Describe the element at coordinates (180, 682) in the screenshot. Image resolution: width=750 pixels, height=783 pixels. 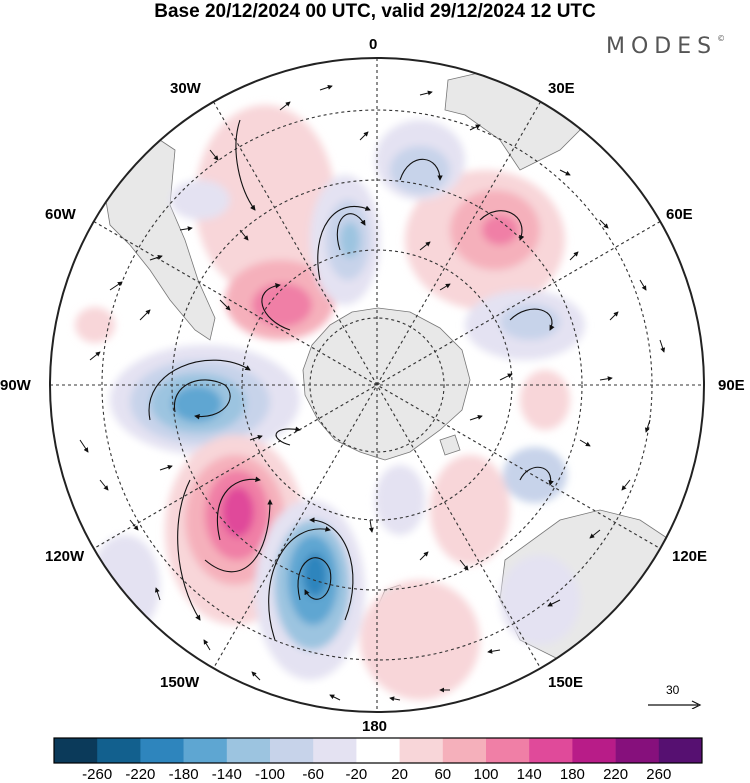
I see `lon-label-150w: 150W` at that location.